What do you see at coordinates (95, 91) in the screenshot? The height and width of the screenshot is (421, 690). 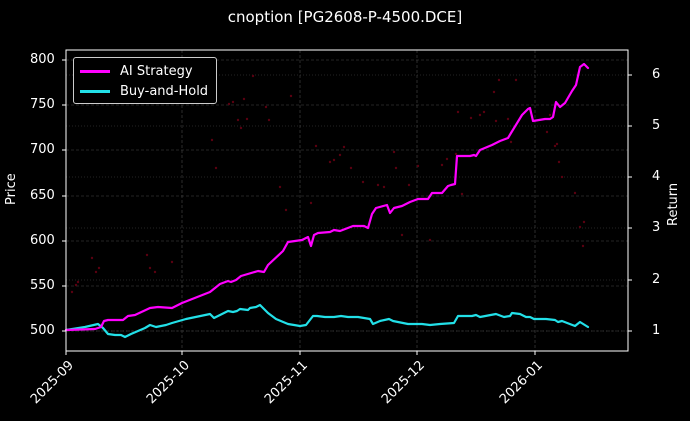 I see `legend-swatch-buy-and-hold` at bounding box center [95, 91].